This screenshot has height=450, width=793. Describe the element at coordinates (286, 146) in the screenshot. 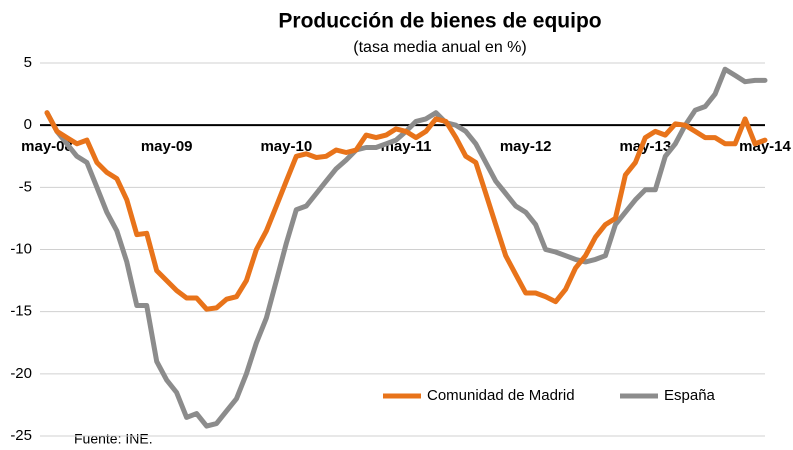

I see `x-tick-label: may-10` at that location.